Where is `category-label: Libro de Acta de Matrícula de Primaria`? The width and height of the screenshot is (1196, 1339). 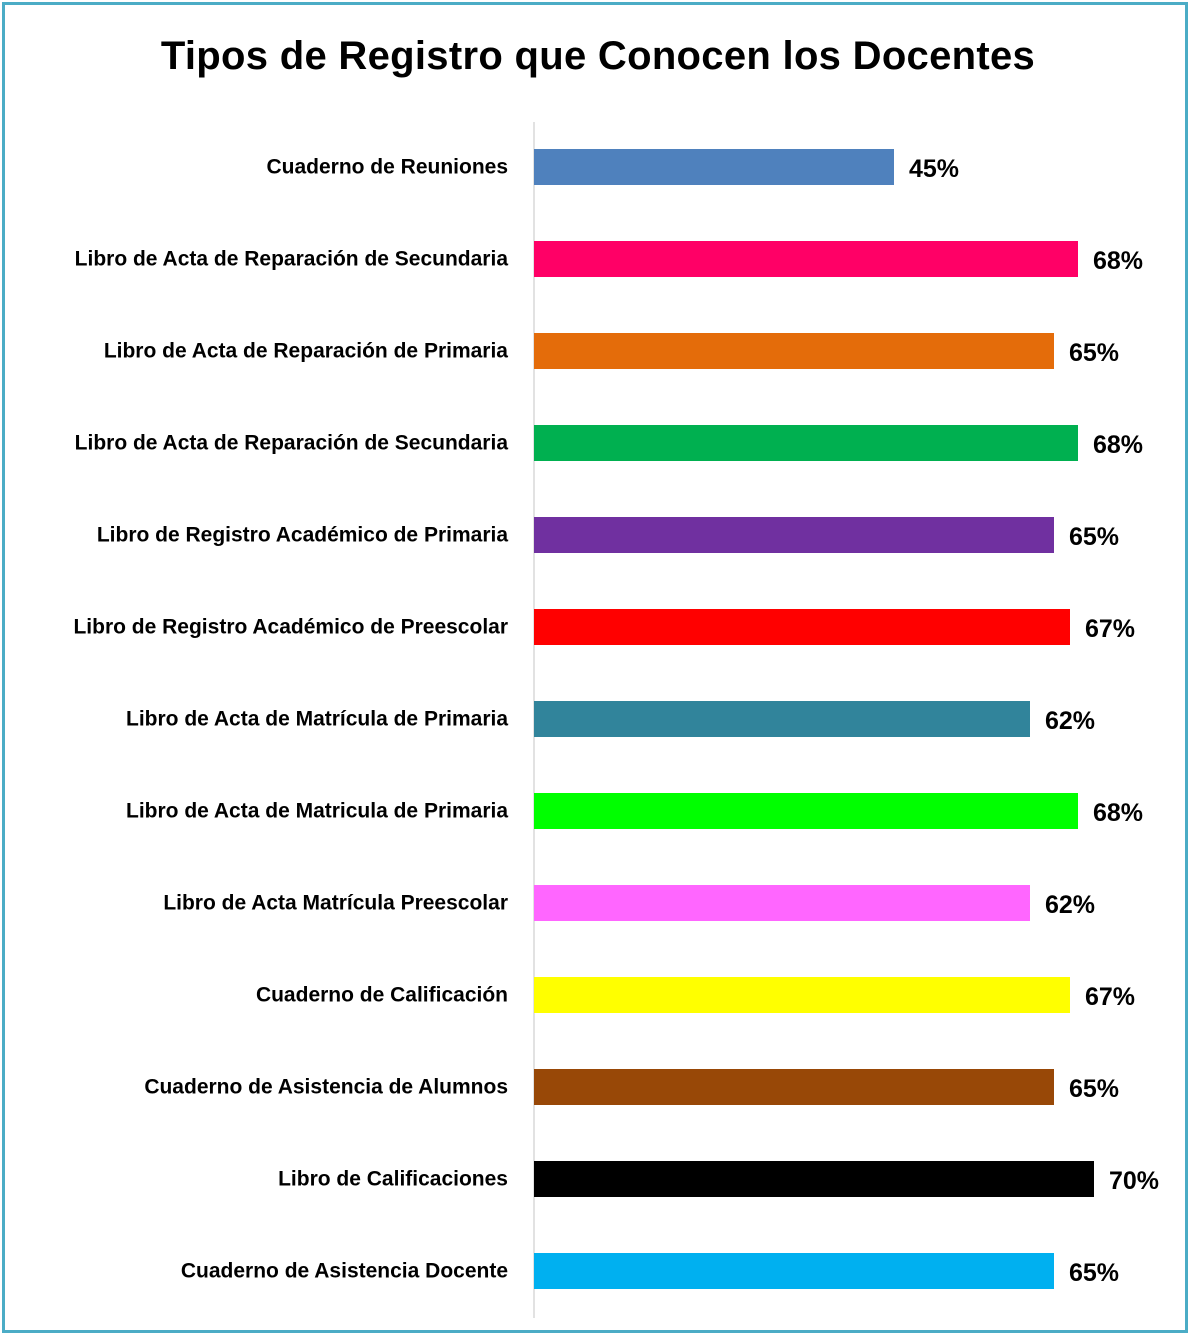
category-label: Libro de Acta de Matrícula de Primaria is located at coordinates (317, 719).